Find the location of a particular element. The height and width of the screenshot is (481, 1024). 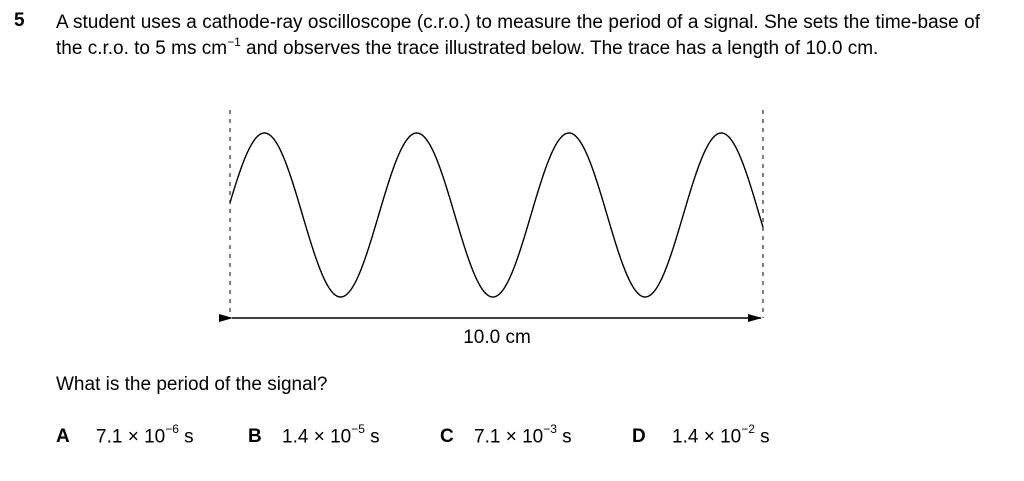

stem-exponent: −1 is located at coordinates (234, 41).